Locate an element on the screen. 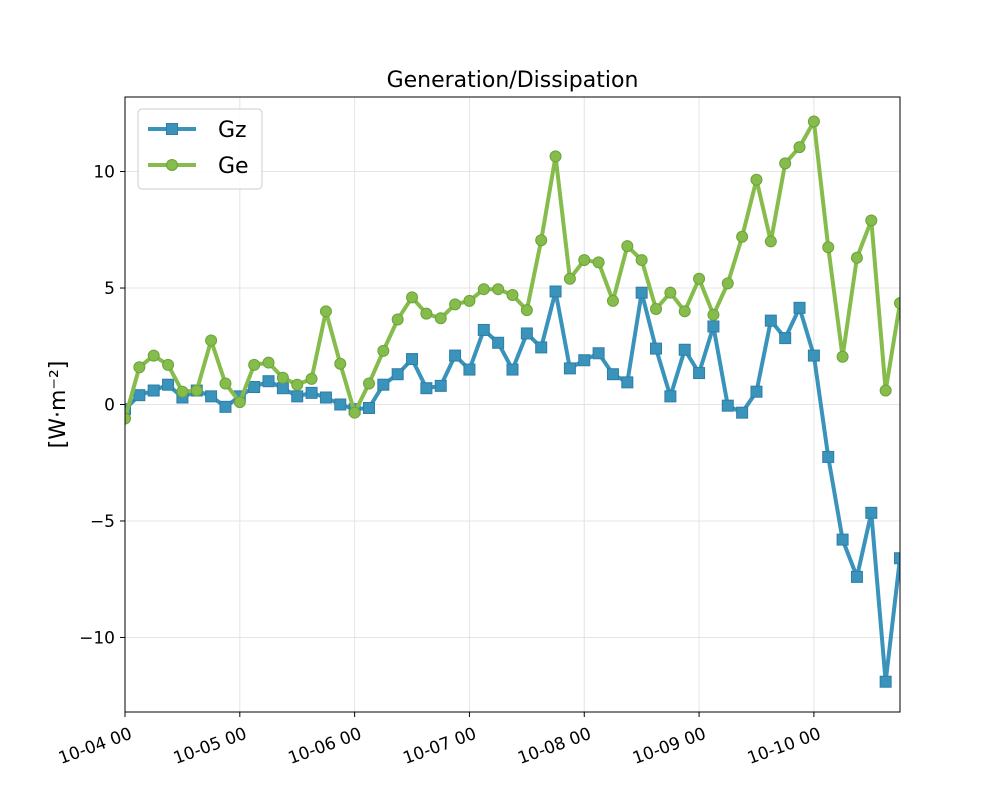  y-tick-label: −5 is located at coordinates (102, 522).